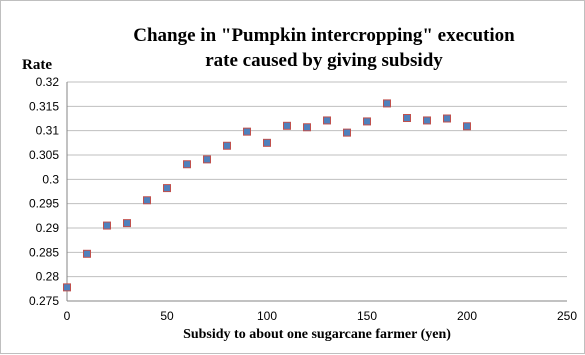  What do you see at coordinates (367, 316) in the screenshot?
I see `x-tick-label: 150` at bounding box center [367, 316].